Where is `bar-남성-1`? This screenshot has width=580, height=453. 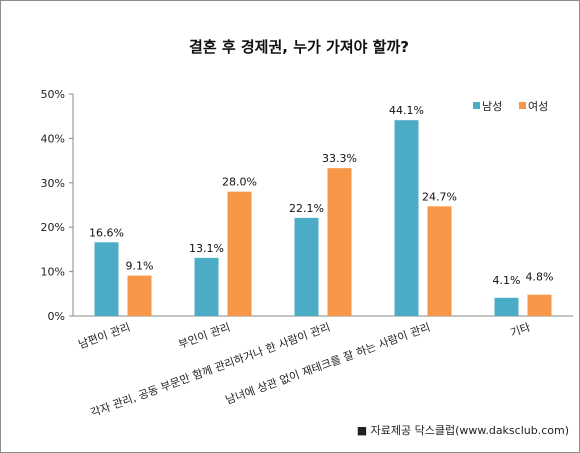 bar-남성-1 is located at coordinates (206, 286).